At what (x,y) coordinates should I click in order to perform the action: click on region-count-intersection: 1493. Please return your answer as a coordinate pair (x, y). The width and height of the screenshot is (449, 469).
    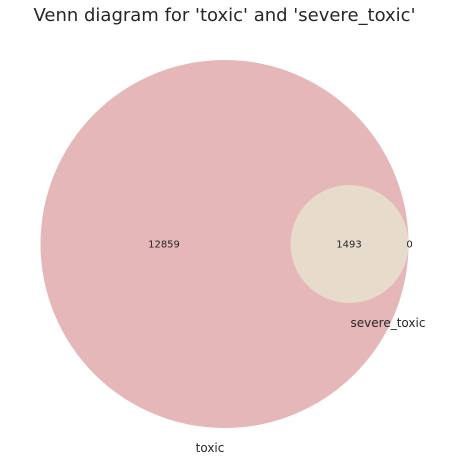
    Looking at the image, I should click on (348, 245).